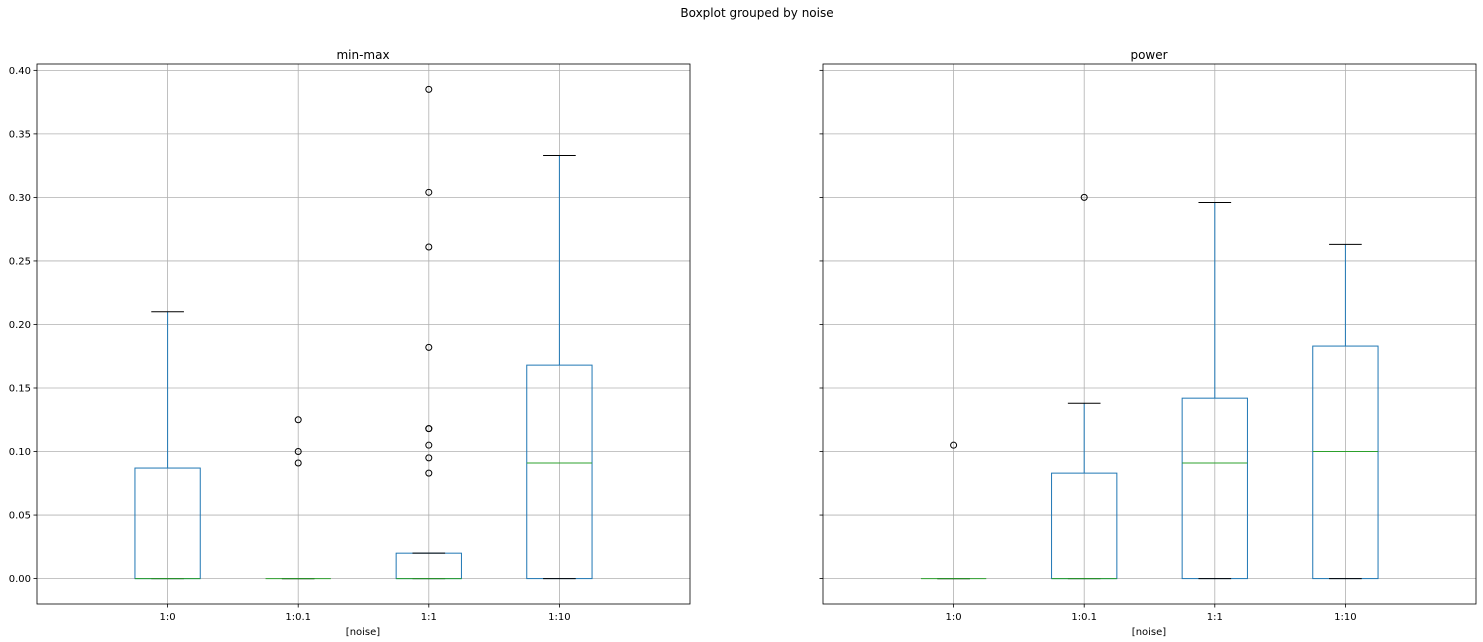 The width and height of the screenshot is (1483, 642). I want to click on figure-suptitle: Boxplot grouped by noise, so click(756, 13).